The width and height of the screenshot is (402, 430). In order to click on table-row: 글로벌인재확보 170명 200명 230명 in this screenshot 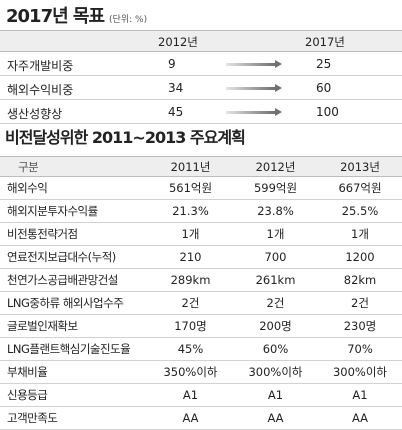, I will do `click(201, 326)`.